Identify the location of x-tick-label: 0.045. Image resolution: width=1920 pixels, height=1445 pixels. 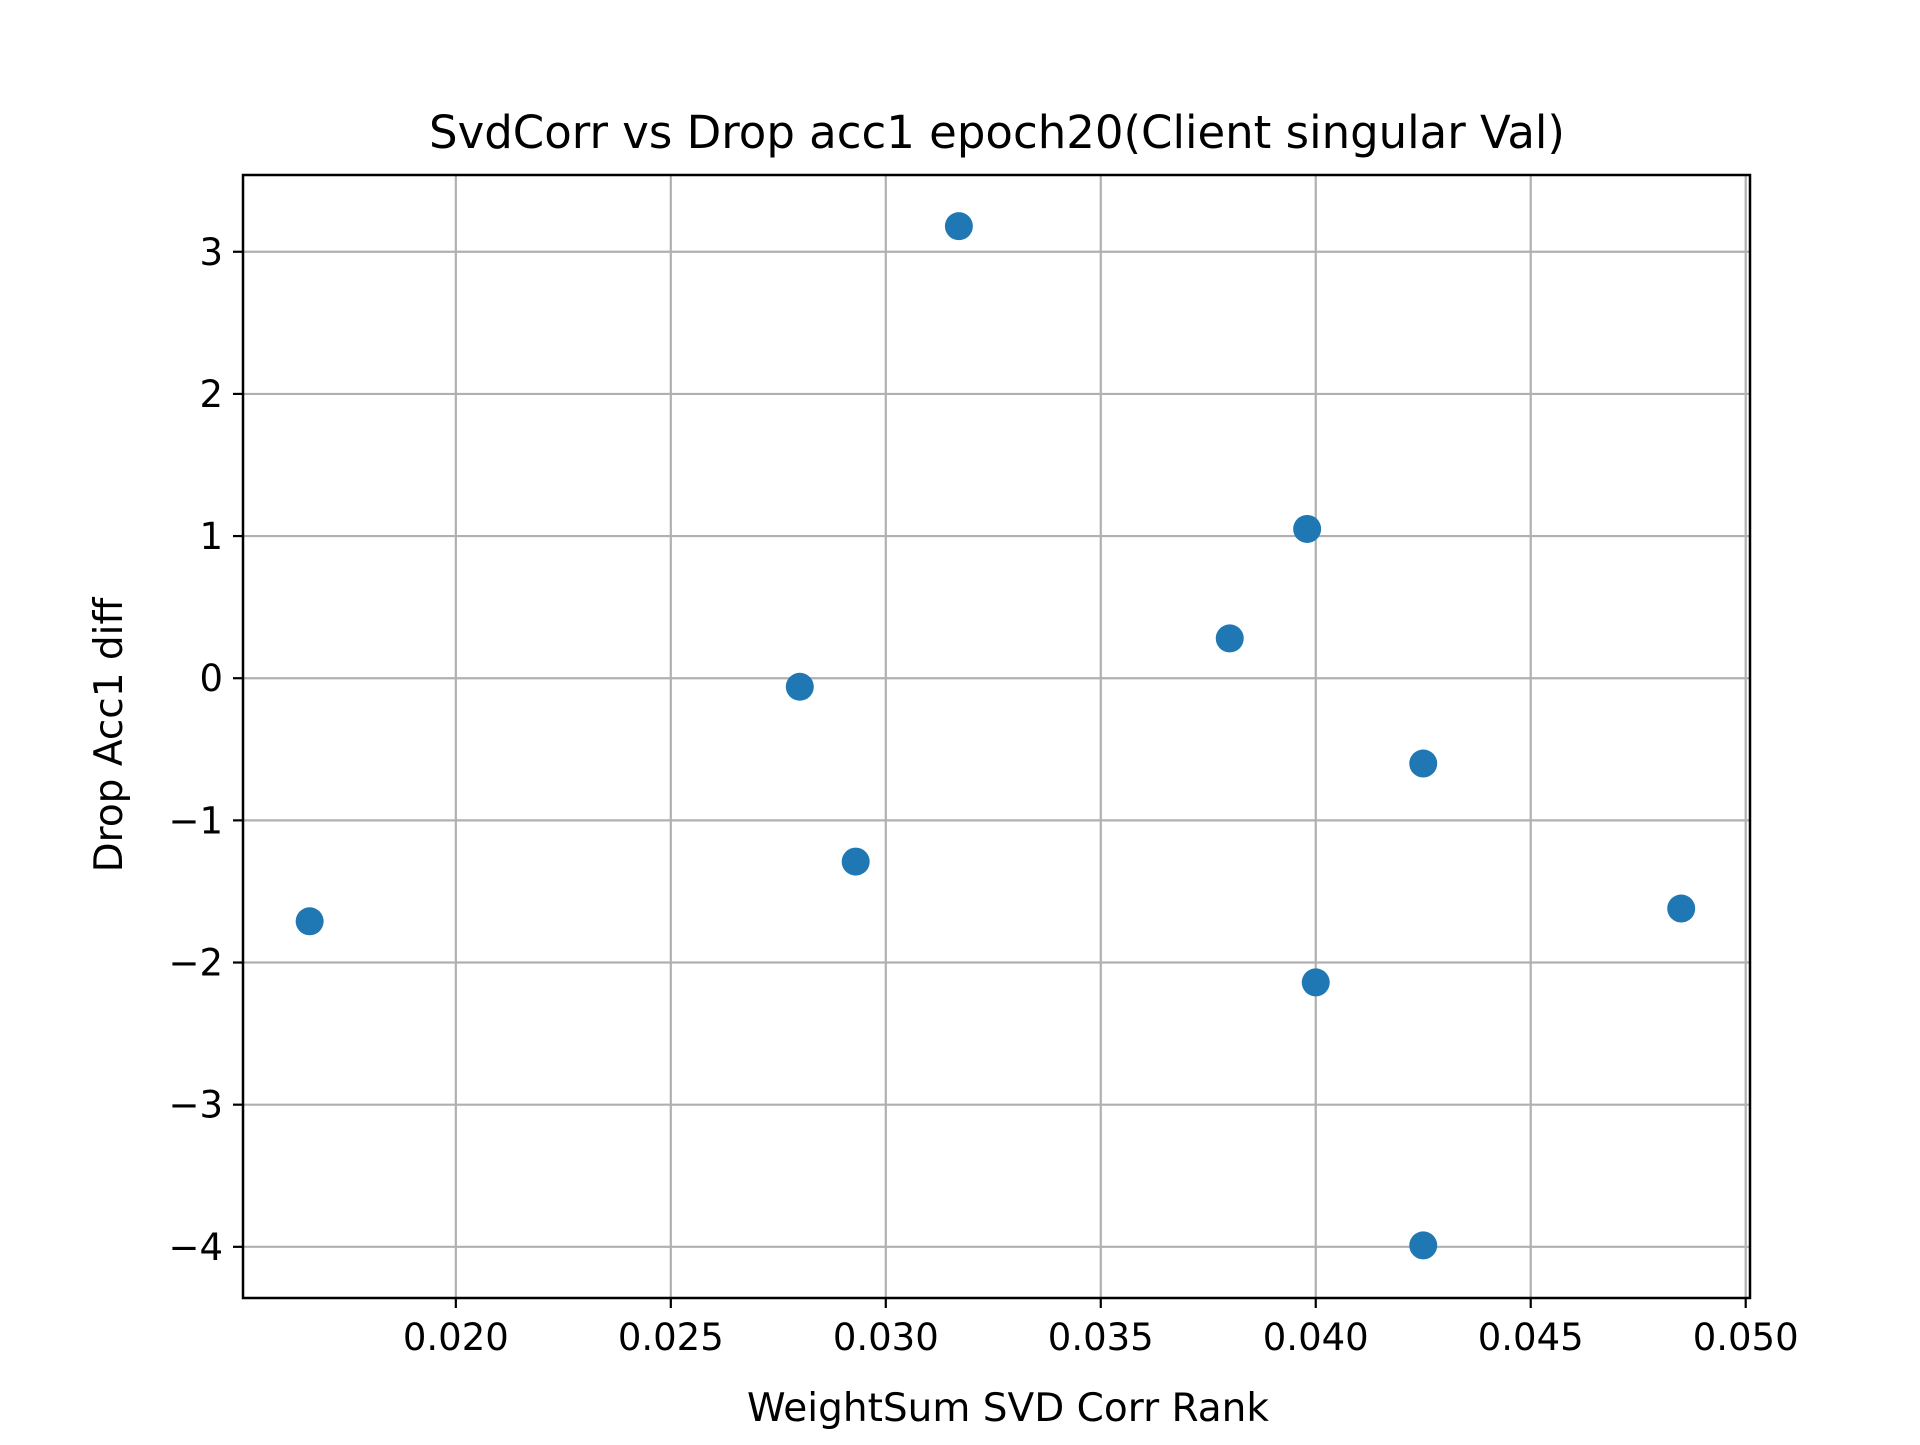
(1531, 1337).